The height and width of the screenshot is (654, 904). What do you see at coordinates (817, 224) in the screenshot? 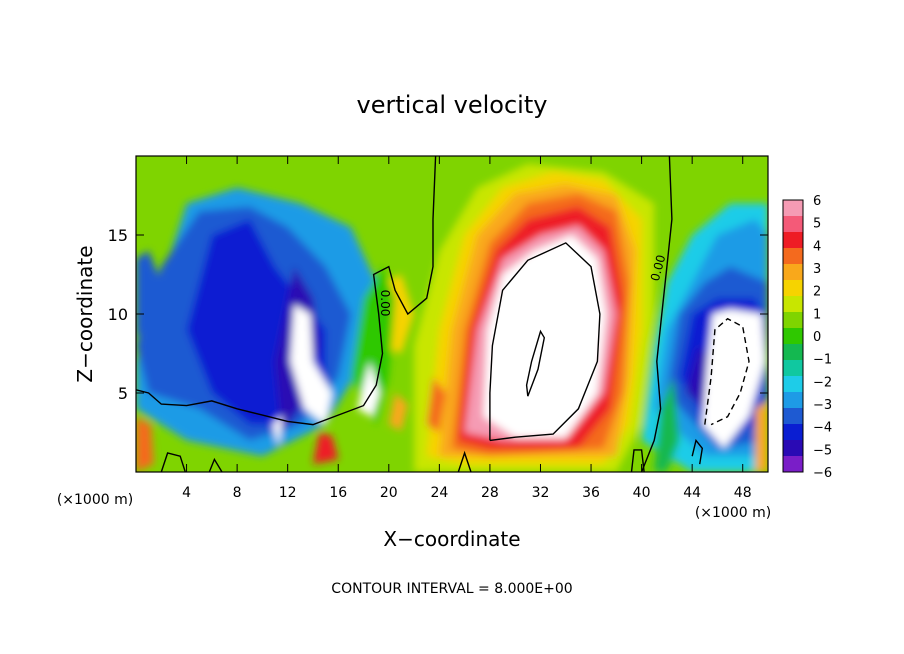
I see `colorbar-tick-label: 5` at bounding box center [817, 224].